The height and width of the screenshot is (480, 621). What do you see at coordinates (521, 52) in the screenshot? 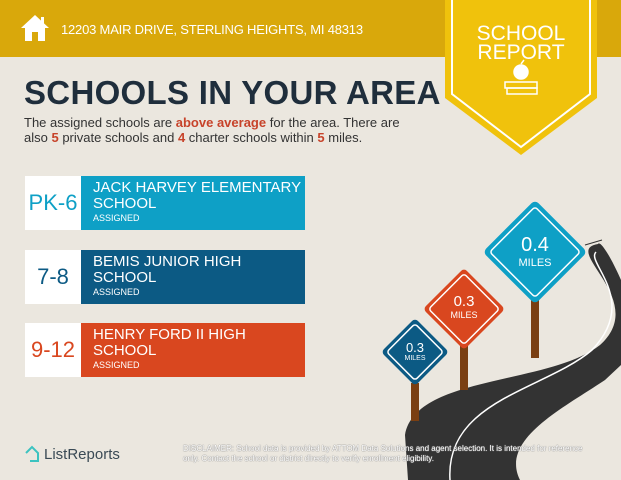
I see `badge-line2: REPORT` at bounding box center [521, 52].